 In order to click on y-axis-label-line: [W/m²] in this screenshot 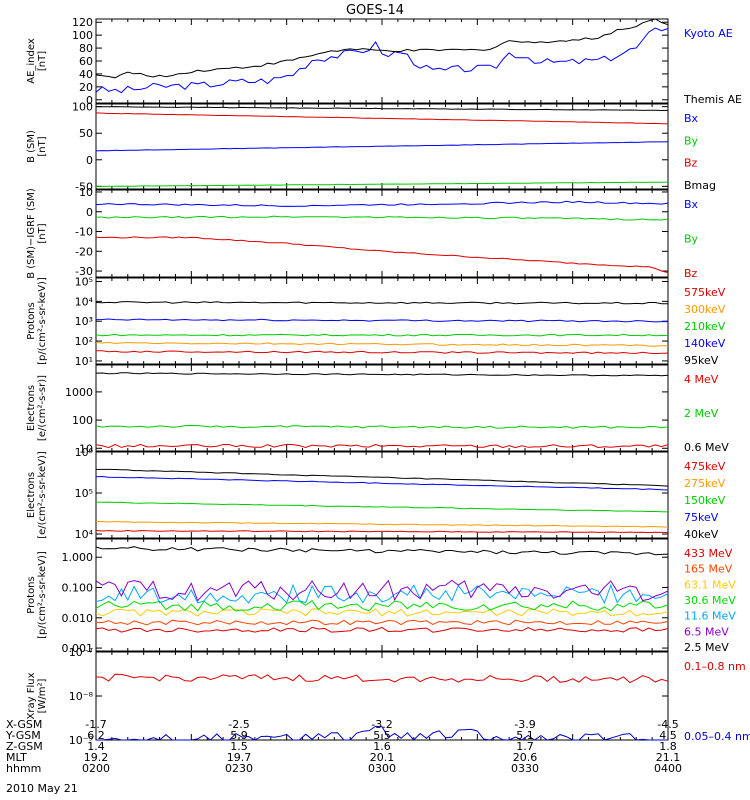, I will do `click(42, 695)`.